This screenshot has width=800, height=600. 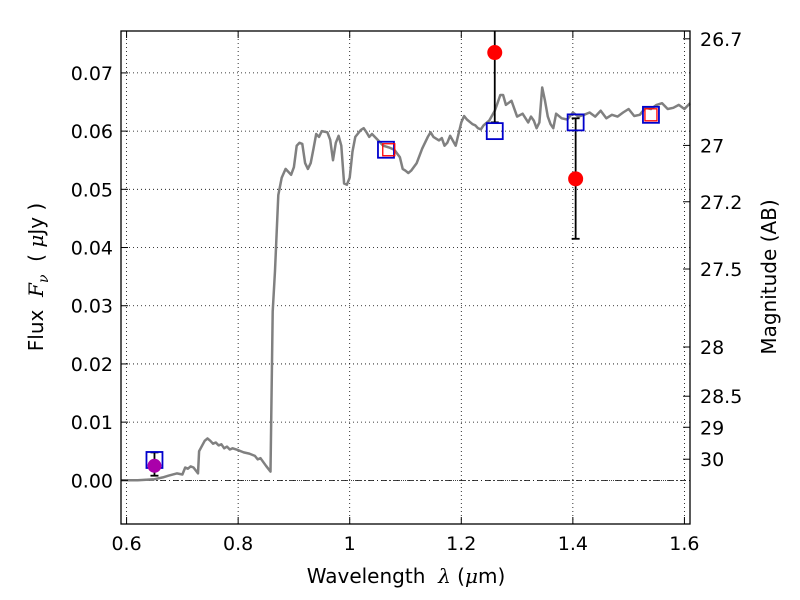 I want to click on y-tick-label: 0.07, so click(x=92, y=74).